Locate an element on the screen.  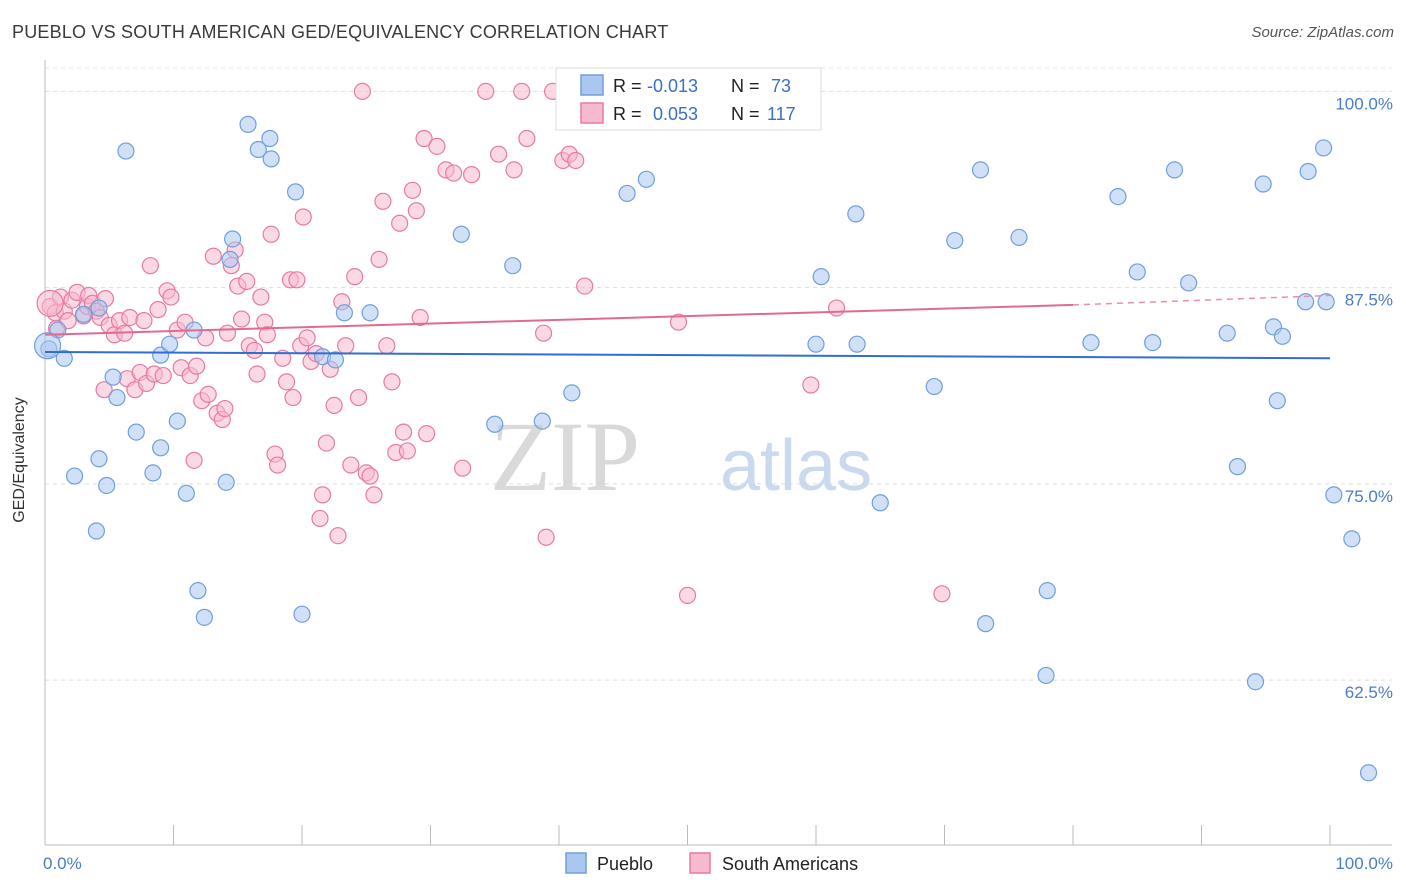
watermark-zip: ZIP is located at coordinates (565, 456).